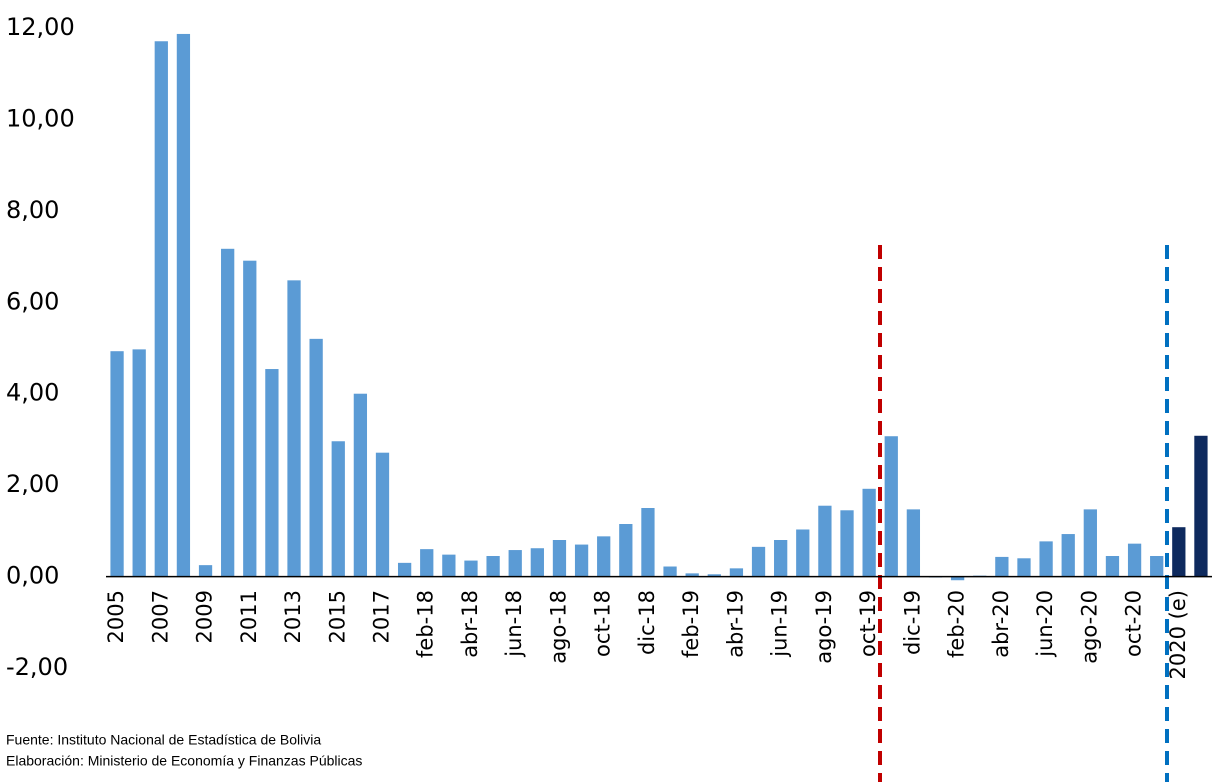  I want to click on y-tick-label: -2,00, so click(37, 667).